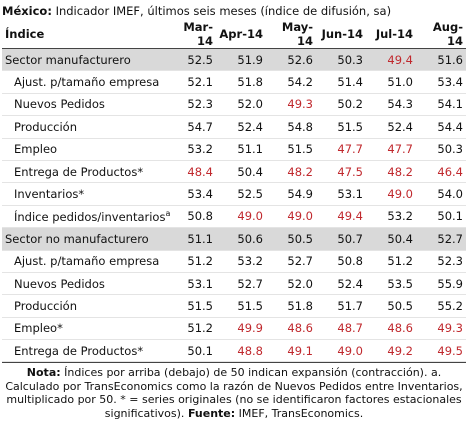 This screenshot has width=468, height=424. Describe the element at coordinates (38, 328) in the screenshot. I see `row-label-text: Empleo*` at that location.